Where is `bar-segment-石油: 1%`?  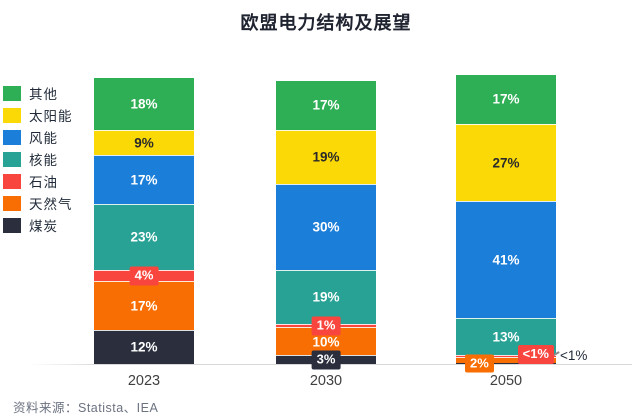 bar-segment-石油: 1% is located at coordinates (326, 326).